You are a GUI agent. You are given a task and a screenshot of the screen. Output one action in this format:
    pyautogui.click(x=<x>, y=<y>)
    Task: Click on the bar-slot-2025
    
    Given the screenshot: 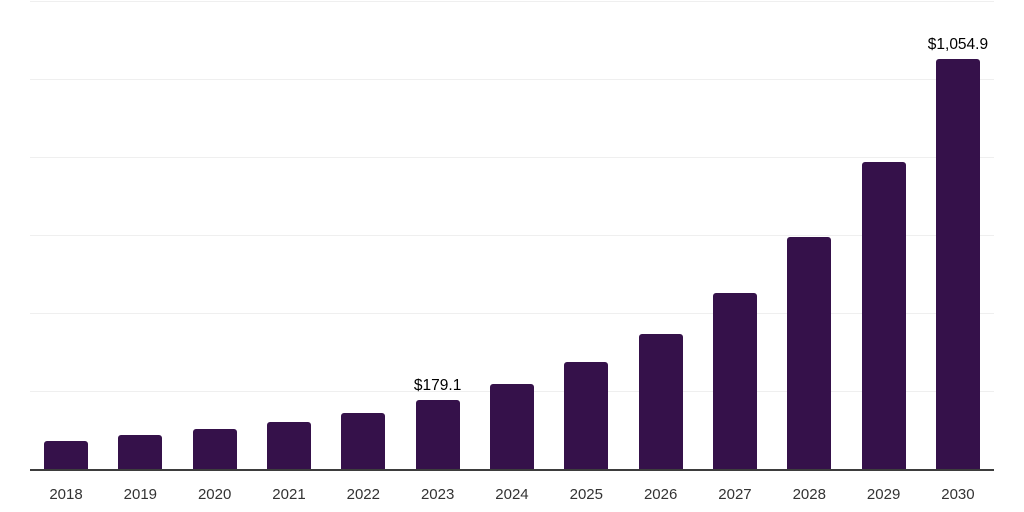 What is the action you would take?
    pyautogui.click(x=586, y=236)
    